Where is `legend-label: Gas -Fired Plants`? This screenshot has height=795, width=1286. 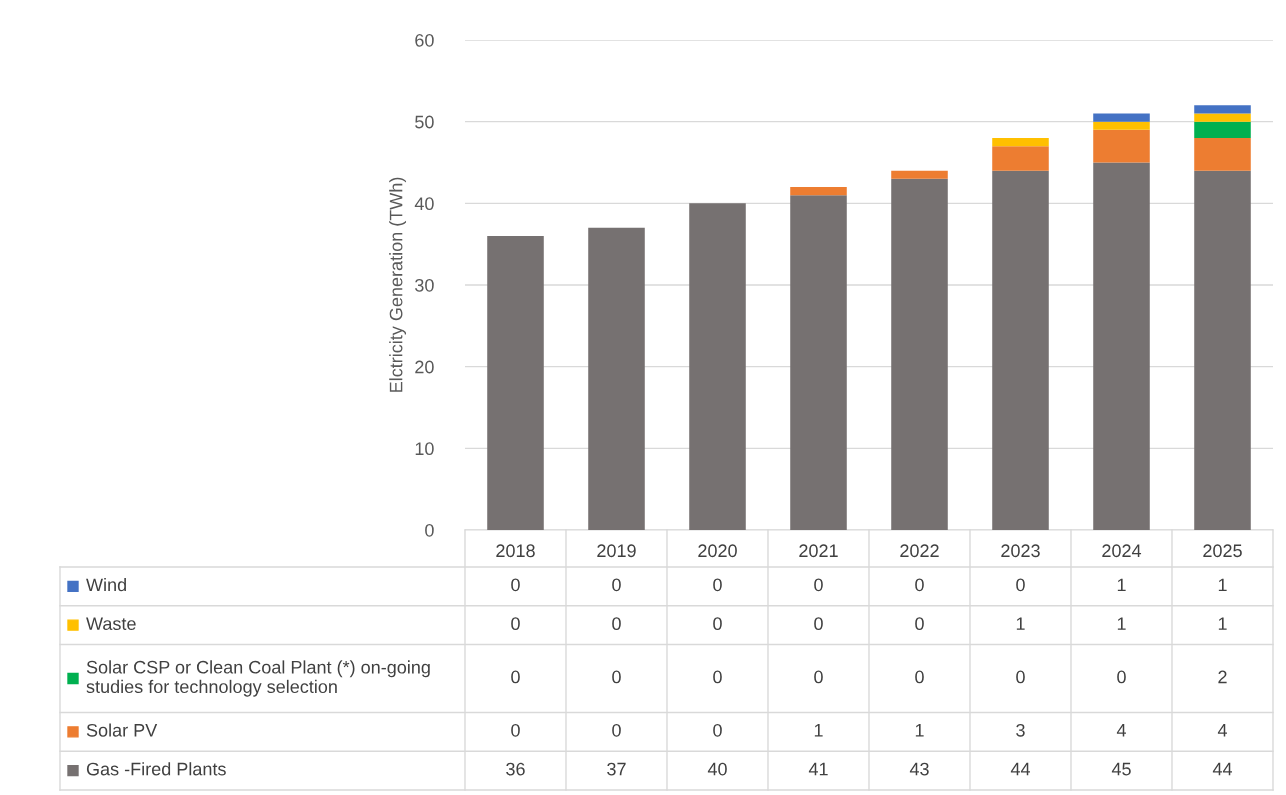
legend-label: Gas -Fired Plants is located at coordinates (156, 769).